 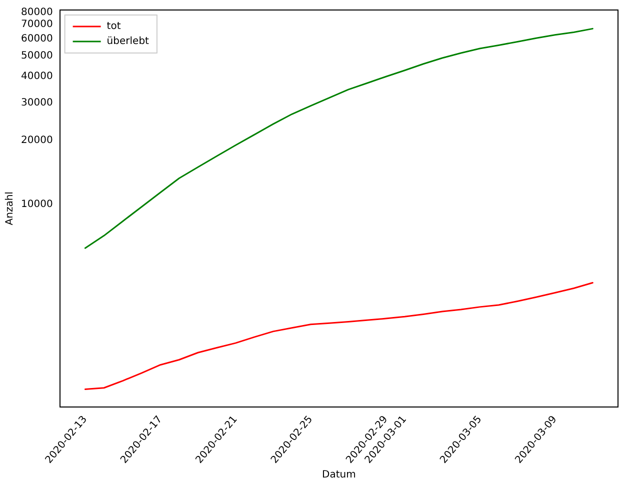 I want to click on y-tick-label: 10000, so click(x=37, y=204).